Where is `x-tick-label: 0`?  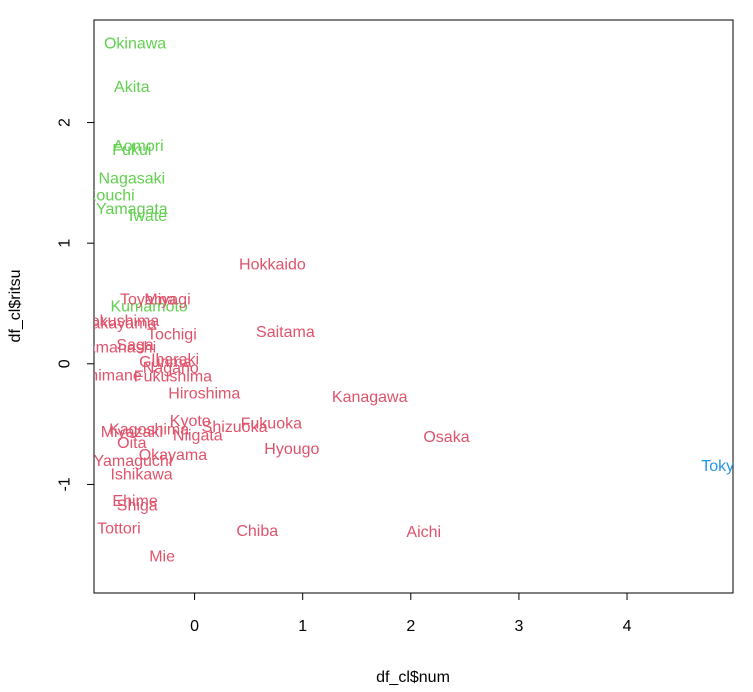
x-tick-label: 0 is located at coordinates (194, 626).